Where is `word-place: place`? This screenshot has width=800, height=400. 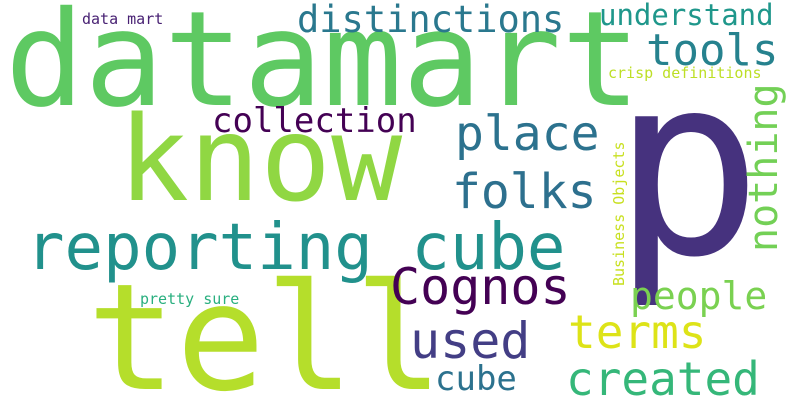
word-place: place is located at coordinates (527, 134).